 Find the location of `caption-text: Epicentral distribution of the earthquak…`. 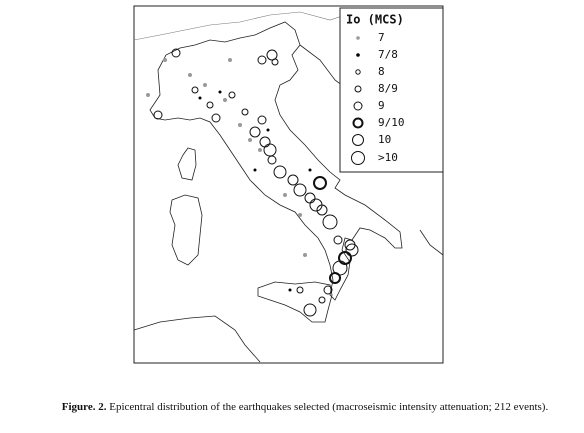

caption-text: Epicentral distribution of the earthquak… is located at coordinates (329, 407).